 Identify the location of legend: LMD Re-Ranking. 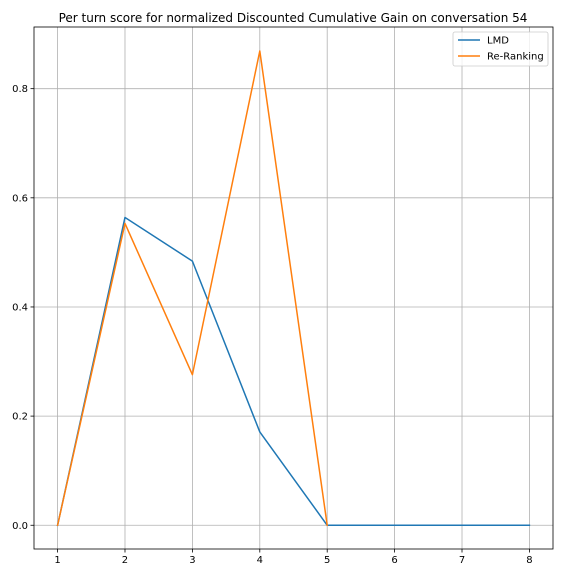
(500, 49).